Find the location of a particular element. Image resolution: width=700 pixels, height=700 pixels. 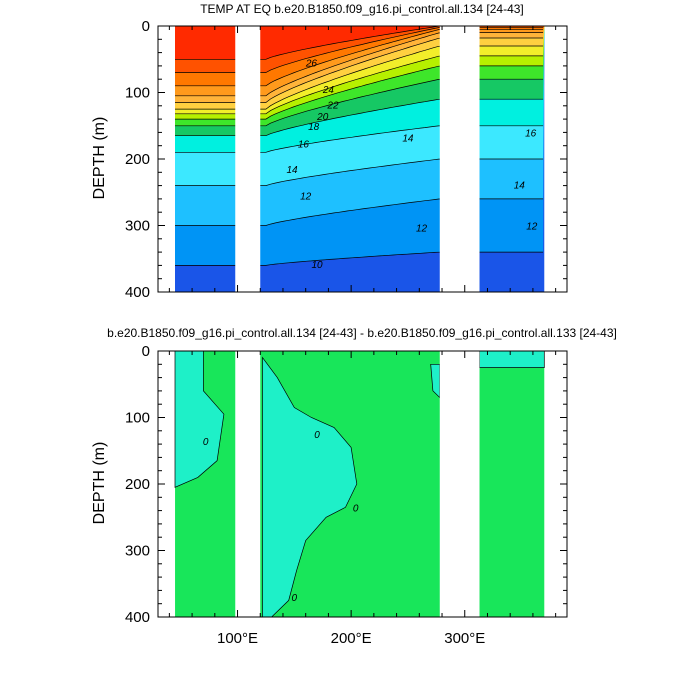

x-tick-label: 100°E is located at coordinates (237, 638).